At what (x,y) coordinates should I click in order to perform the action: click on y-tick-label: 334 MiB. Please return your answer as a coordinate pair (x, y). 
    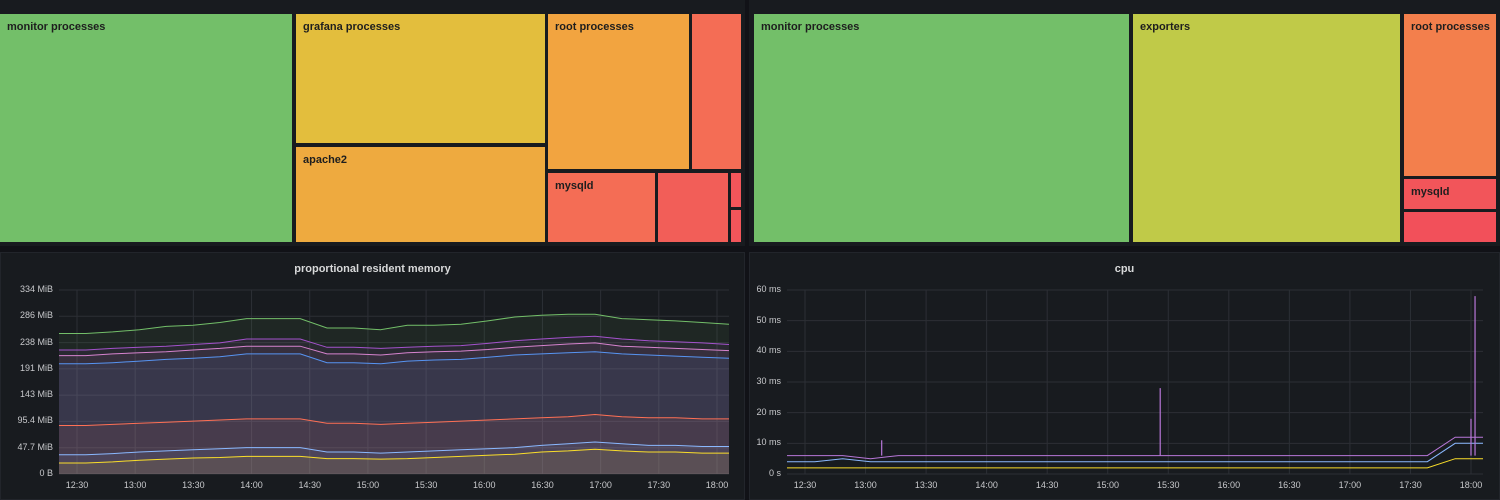
    Looking at the image, I should click on (36, 289).